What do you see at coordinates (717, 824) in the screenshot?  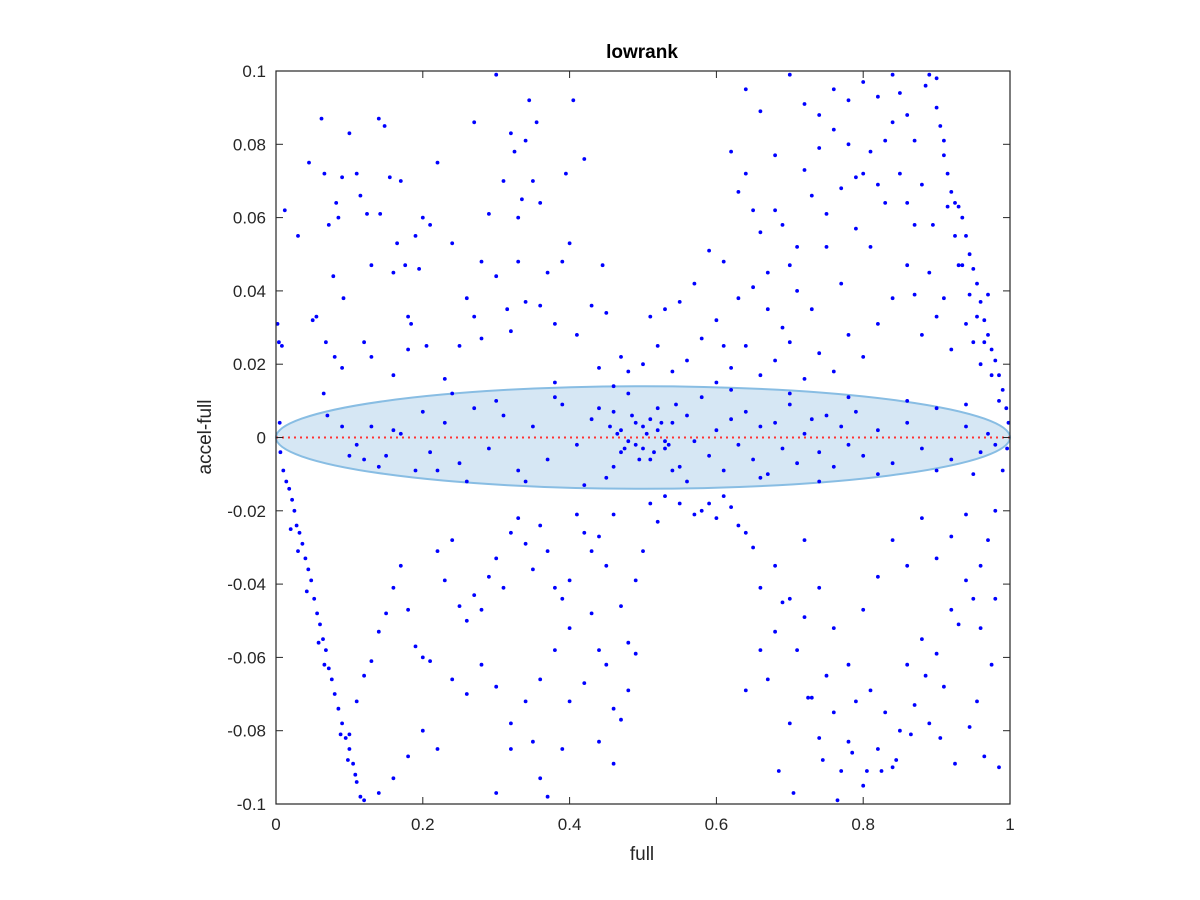 I see `x-tick-label: 0.6` at bounding box center [717, 824].